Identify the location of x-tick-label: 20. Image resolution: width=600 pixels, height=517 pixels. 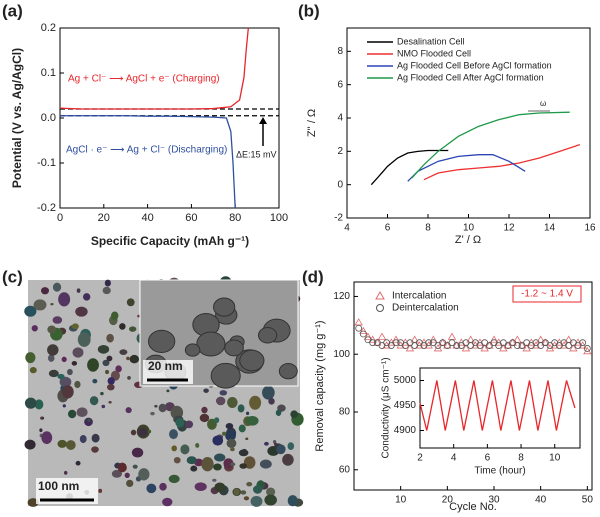
(448, 500).